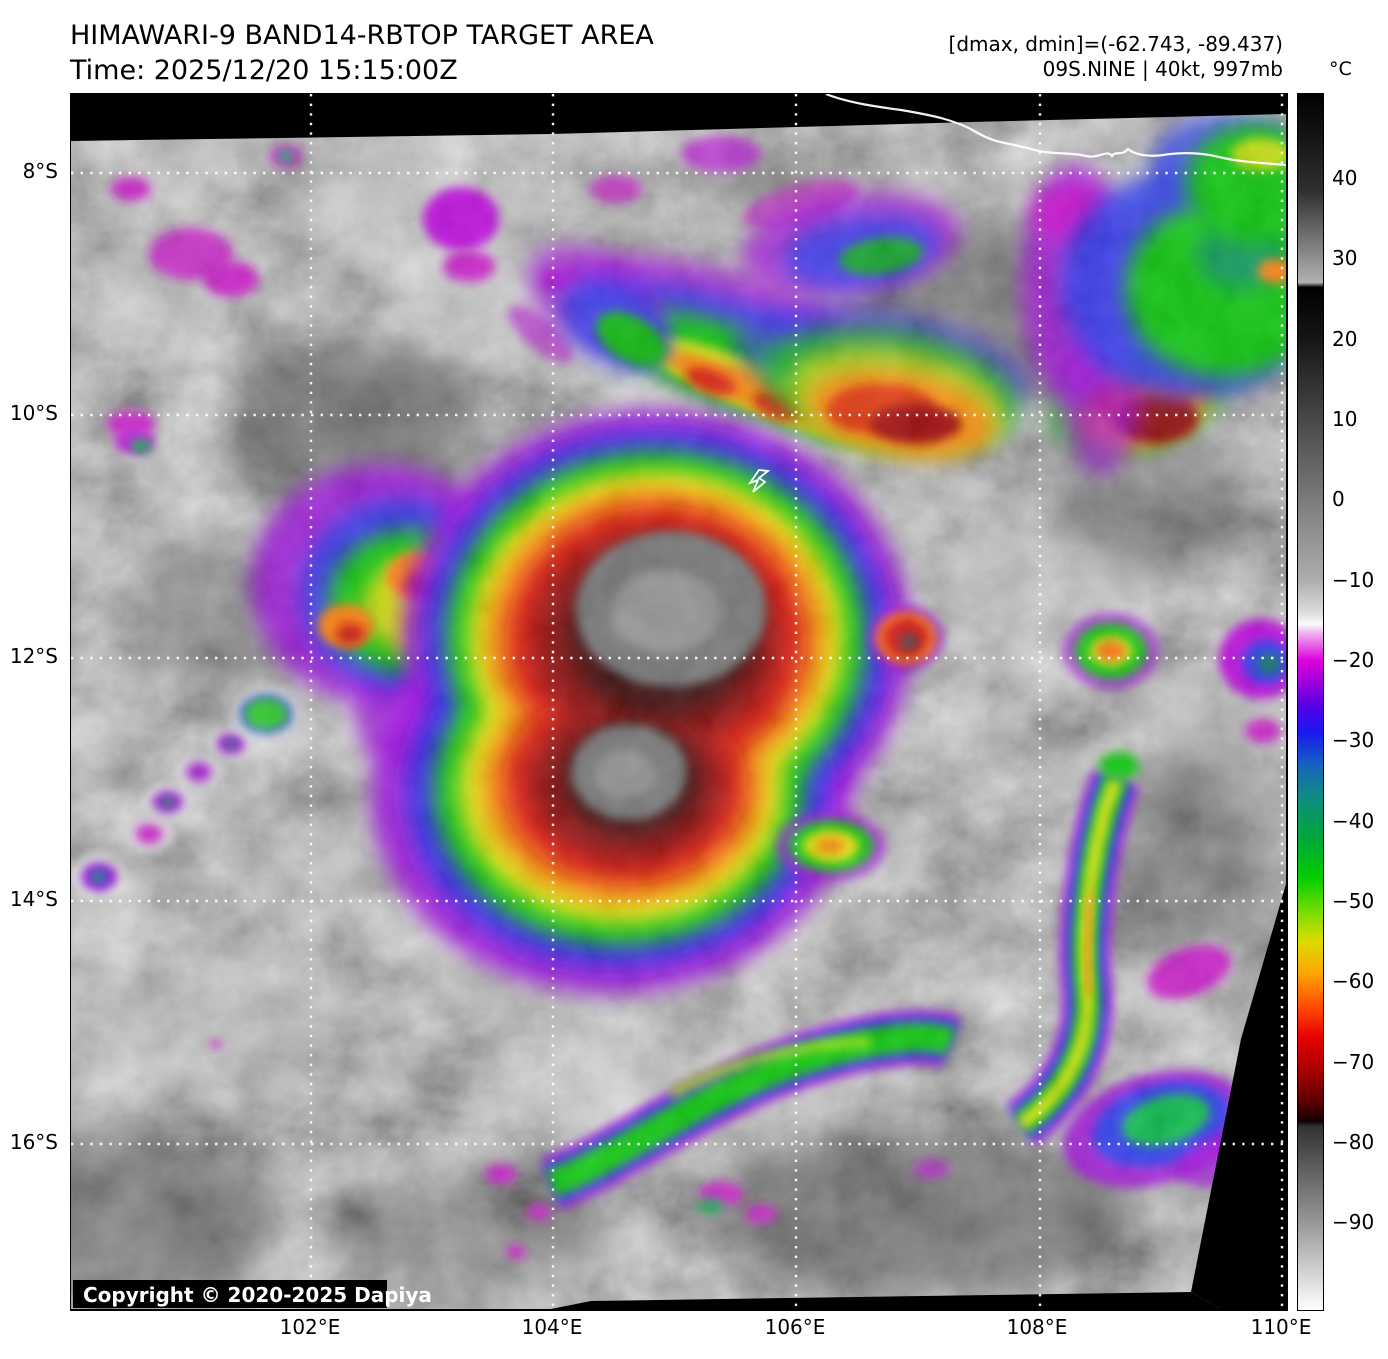  What do you see at coordinates (362, 35) in the screenshot?
I see `title-line: HIMAWARI-9 BAND14-RBTOP TARGET AREA` at bounding box center [362, 35].